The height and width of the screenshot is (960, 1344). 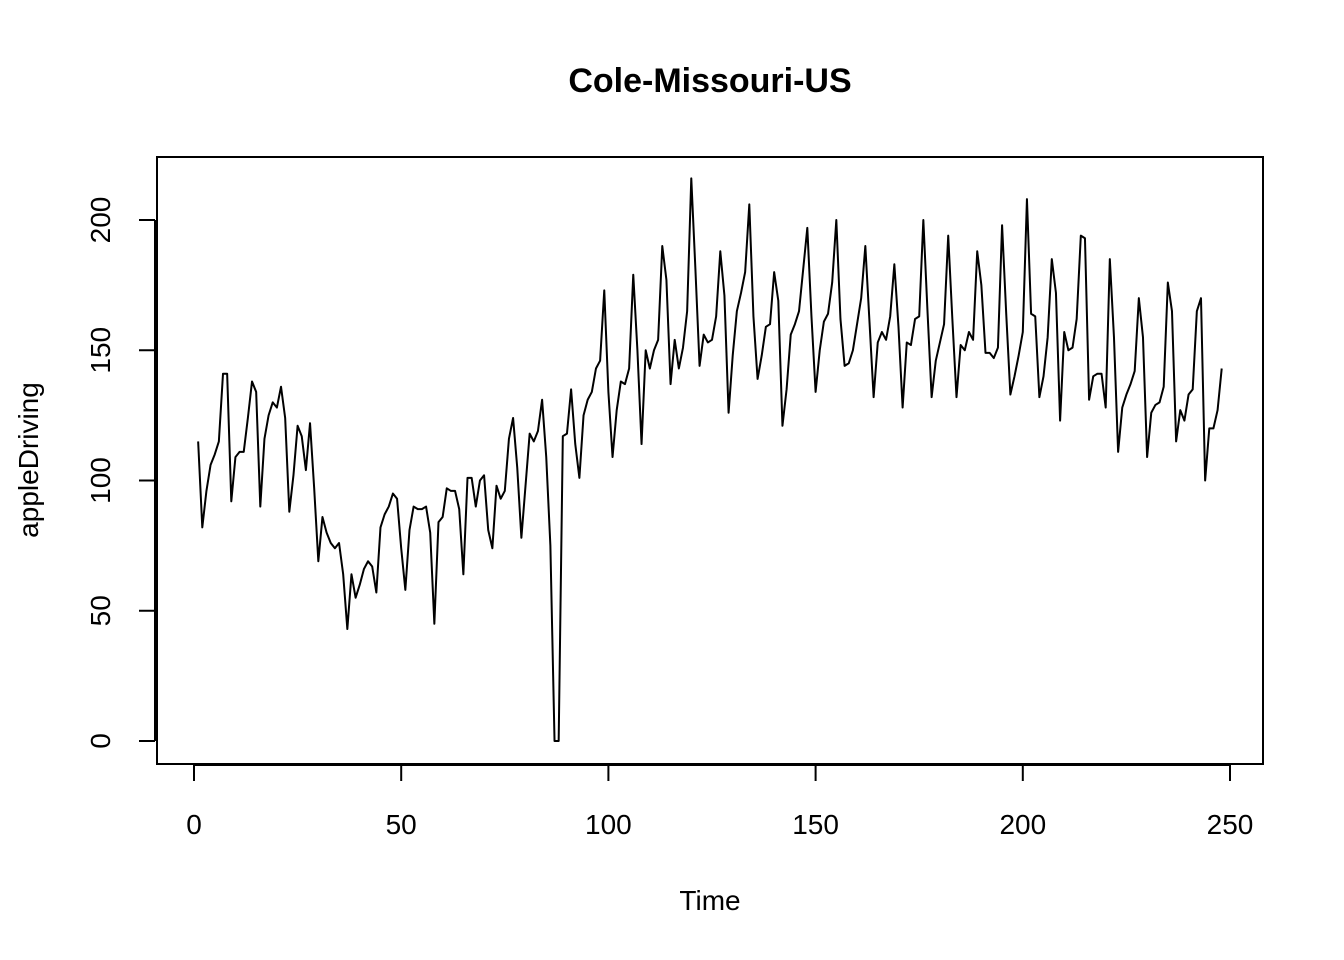 I want to click on y-tick-label: 0, so click(x=100, y=741).